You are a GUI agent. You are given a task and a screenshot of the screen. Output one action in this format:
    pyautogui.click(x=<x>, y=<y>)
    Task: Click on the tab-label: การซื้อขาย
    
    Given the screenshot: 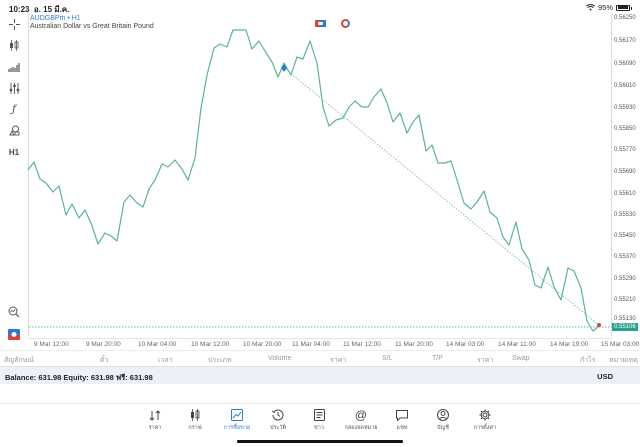 What is the action you would take?
    pyautogui.click(x=237, y=428)
    